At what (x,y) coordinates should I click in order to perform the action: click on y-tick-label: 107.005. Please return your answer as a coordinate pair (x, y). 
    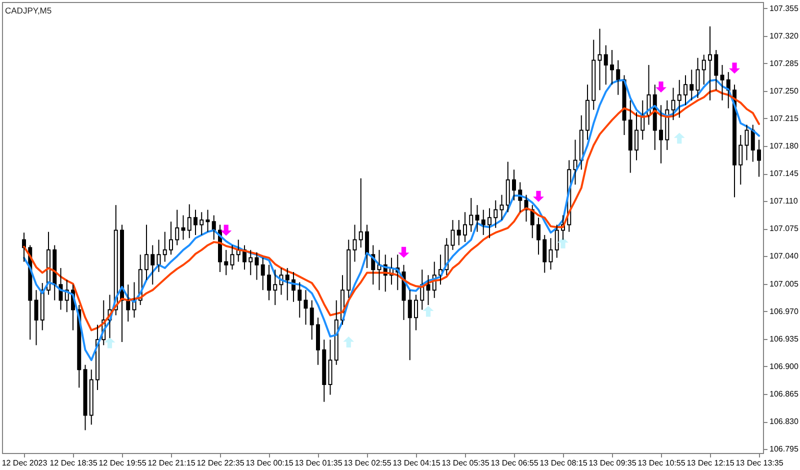
    Looking at the image, I should click on (784, 283).